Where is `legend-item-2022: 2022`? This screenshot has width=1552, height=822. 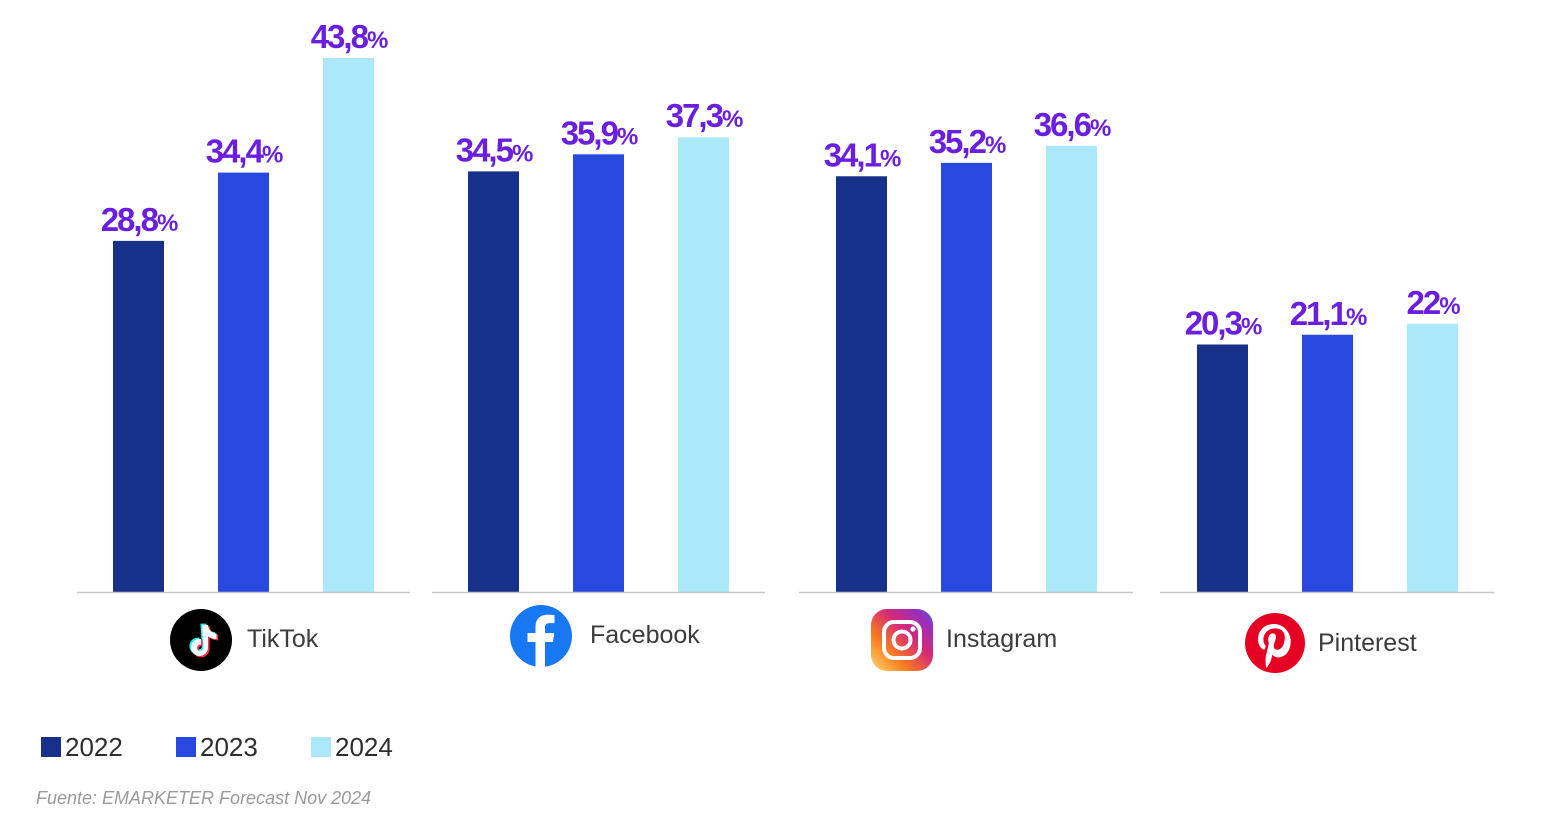 legend-item-2022: 2022 is located at coordinates (82, 747).